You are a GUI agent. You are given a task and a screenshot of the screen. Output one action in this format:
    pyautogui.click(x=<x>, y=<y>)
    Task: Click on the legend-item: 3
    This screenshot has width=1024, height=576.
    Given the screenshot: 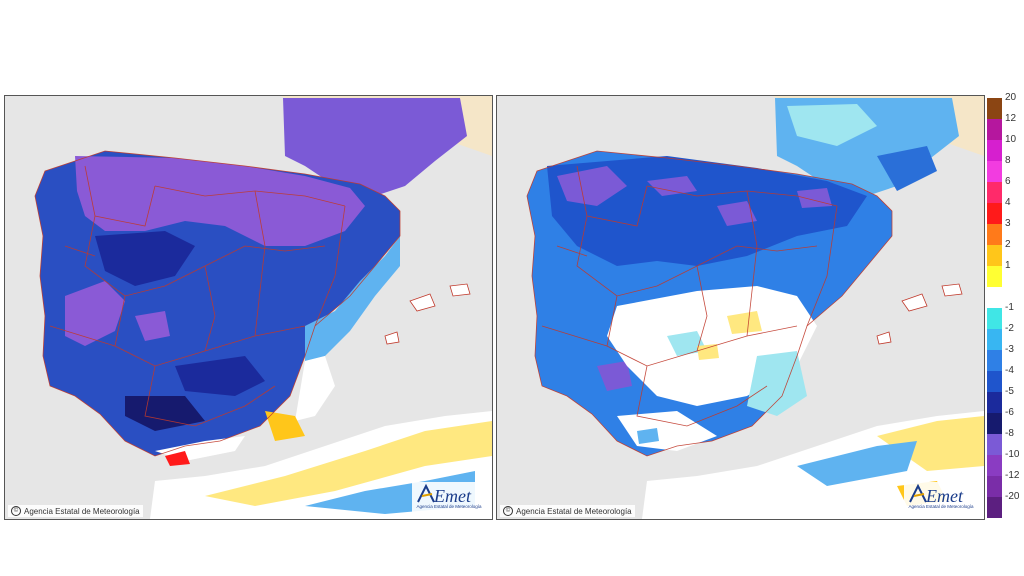 What is the action you would take?
    pyautogui.click(x=1004, y=231)
    